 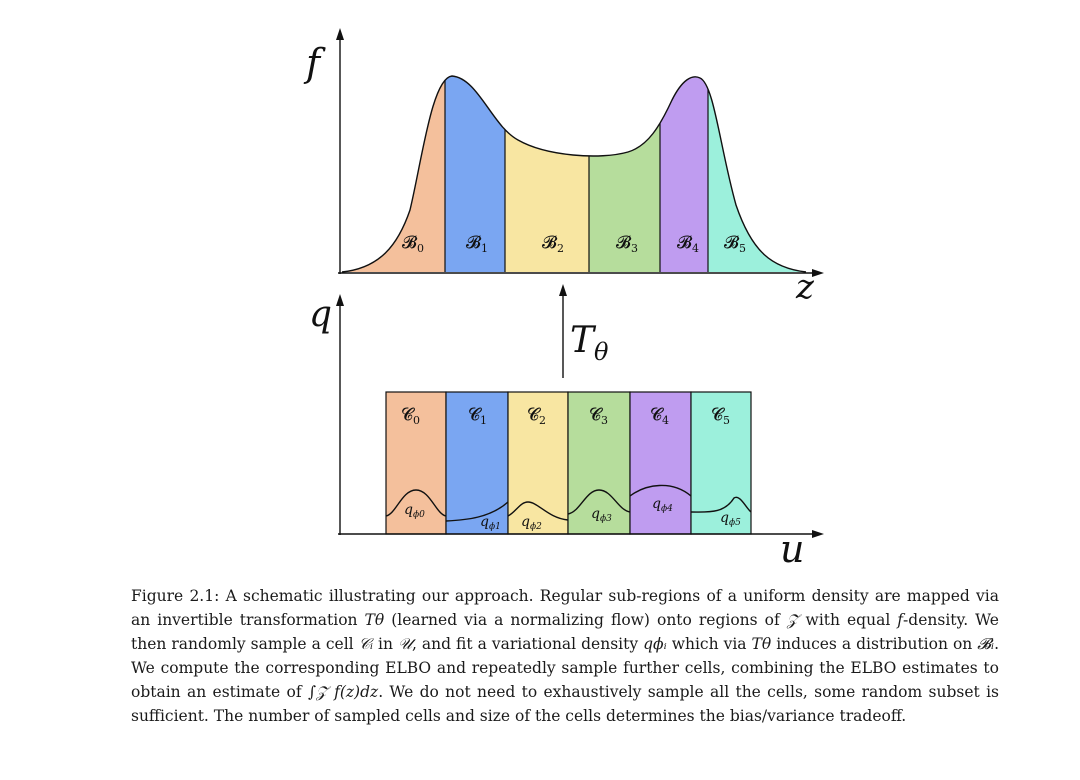 What do you see at coordinates (416, 463) in the screenshot?
I see `cell-c0` at bounding box center [416, 463].